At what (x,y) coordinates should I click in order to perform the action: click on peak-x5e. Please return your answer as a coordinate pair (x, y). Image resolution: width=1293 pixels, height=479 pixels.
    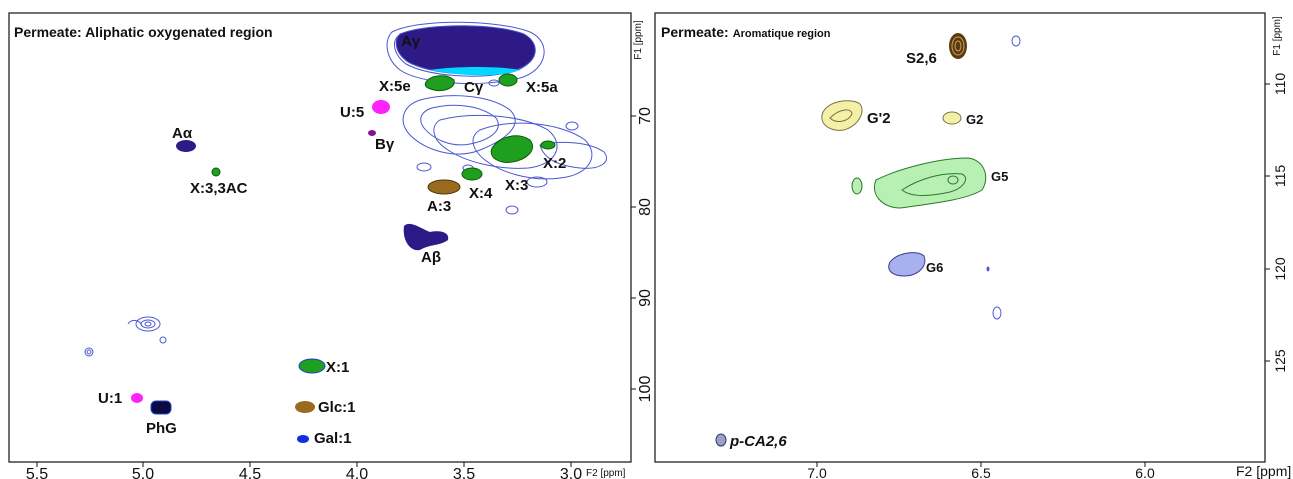
    Looking at the image, I should click on (439, 83).